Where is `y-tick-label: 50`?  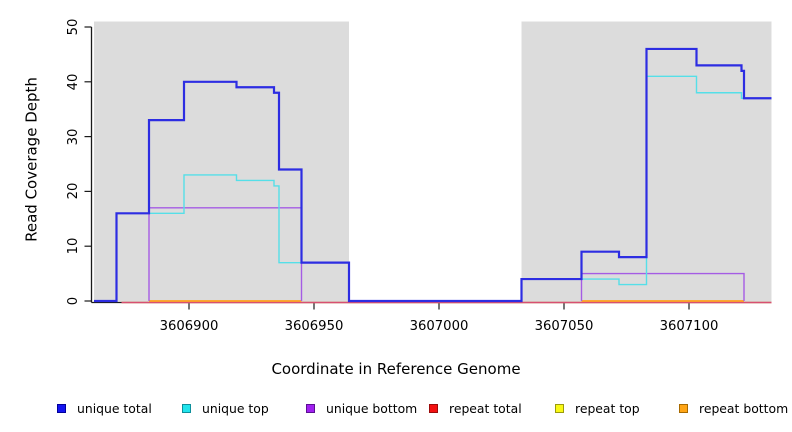
y-tick-label: 50 is located at coordinates (73, 27).